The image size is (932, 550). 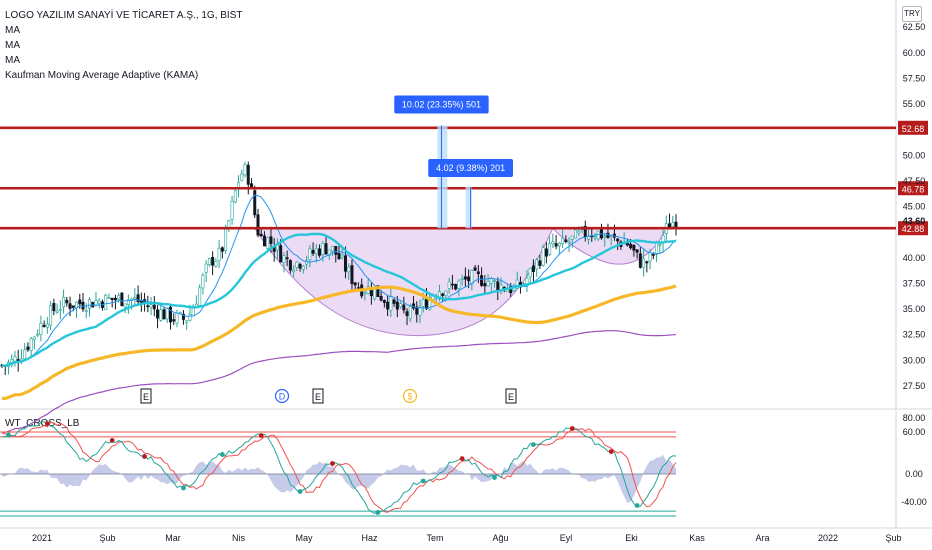 What do you see at coordinates (12, 45) in the screenshot?
I see `indicator-ma-2: MA` at bounding box center [12, 45].